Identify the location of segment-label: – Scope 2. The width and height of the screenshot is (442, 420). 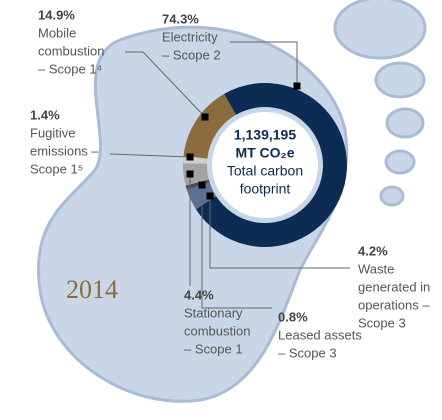
(191, 54).